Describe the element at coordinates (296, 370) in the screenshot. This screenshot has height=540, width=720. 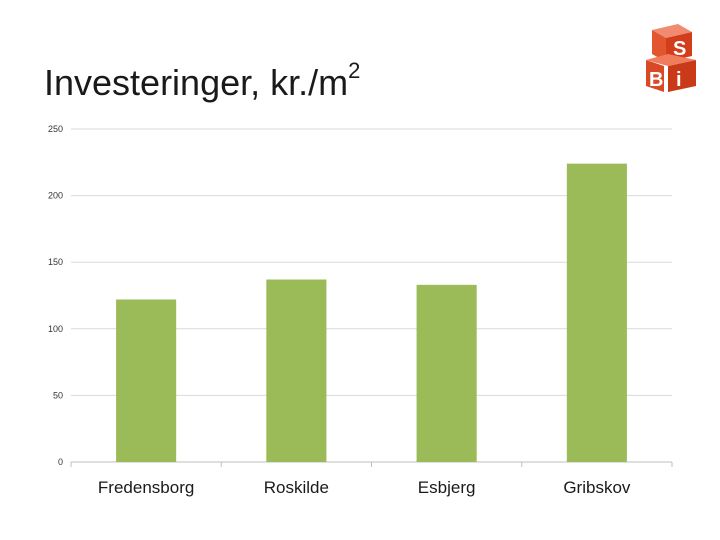
I see `bar-roskilde` at that location.